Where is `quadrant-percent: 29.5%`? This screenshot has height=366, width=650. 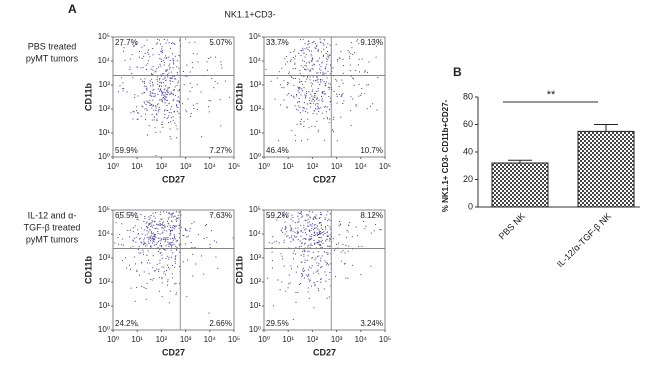
quadrant-percent: 29.5% is located at coordinates (277, 323).